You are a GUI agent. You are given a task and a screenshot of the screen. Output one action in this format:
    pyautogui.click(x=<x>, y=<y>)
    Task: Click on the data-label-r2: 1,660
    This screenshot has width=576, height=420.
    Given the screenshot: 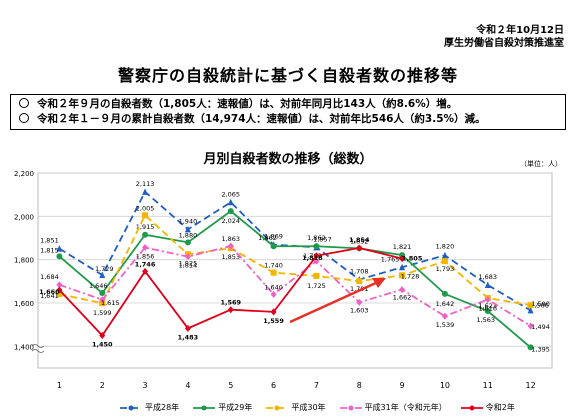 What is the action you would take?
    pyautogui.click(x=49, y=292)
    